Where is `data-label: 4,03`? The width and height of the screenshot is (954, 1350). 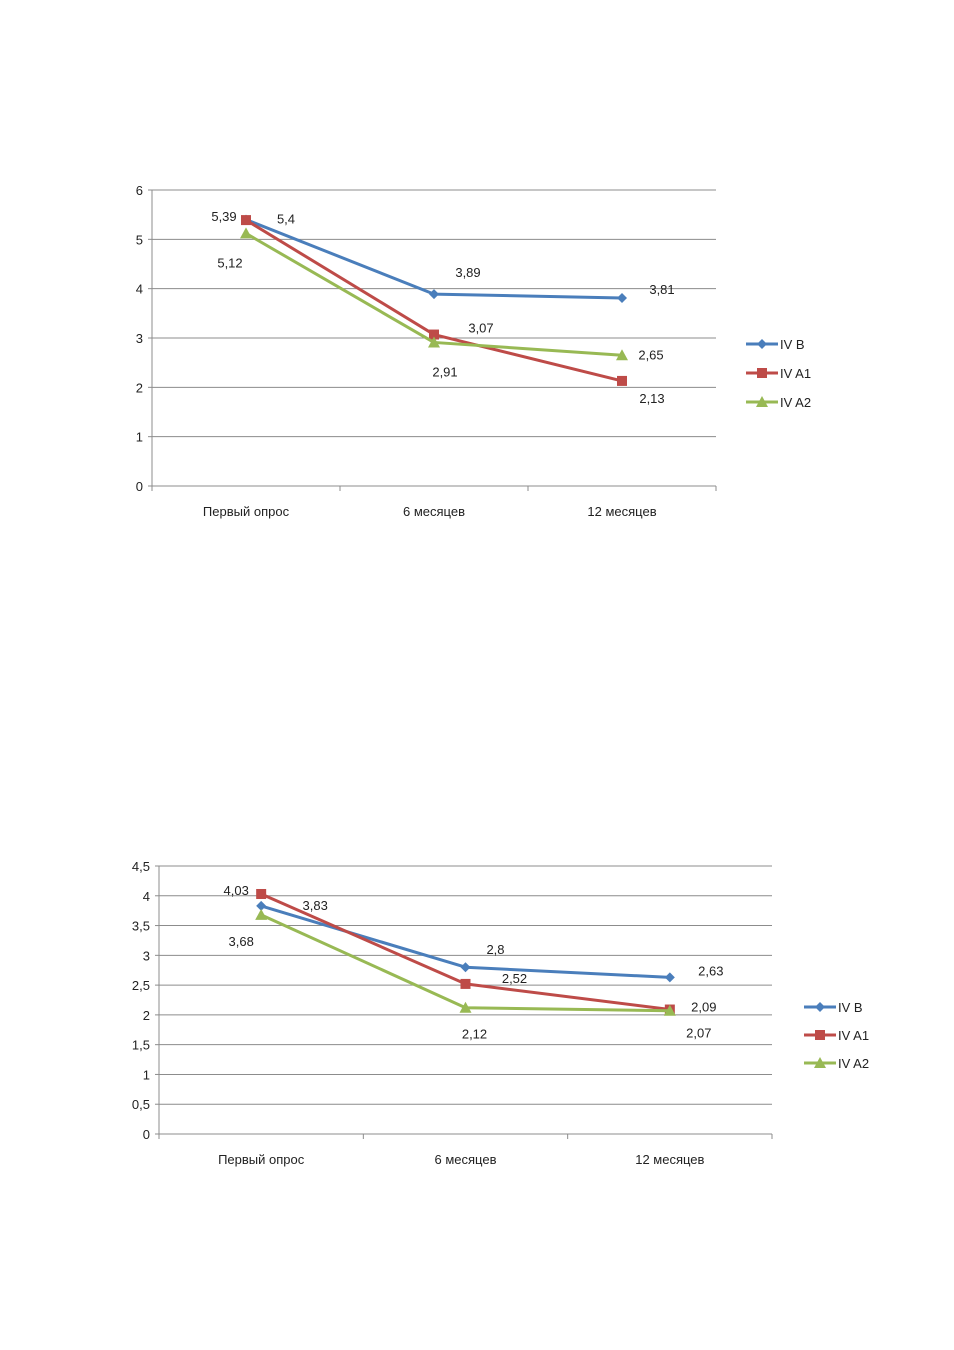
data-label: 4,03 is located at coordinates (236, 890).